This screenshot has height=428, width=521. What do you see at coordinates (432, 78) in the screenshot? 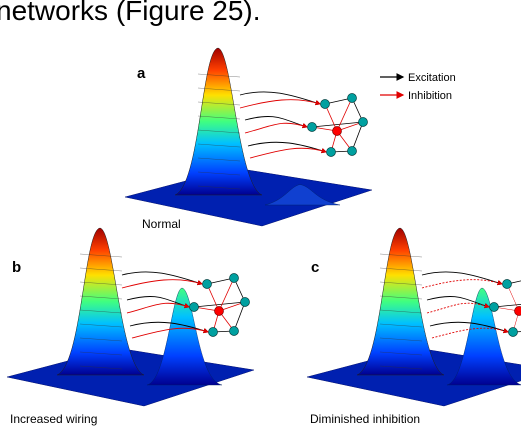
I see `legend-label: Excitation` at bounding box center [432, 78].